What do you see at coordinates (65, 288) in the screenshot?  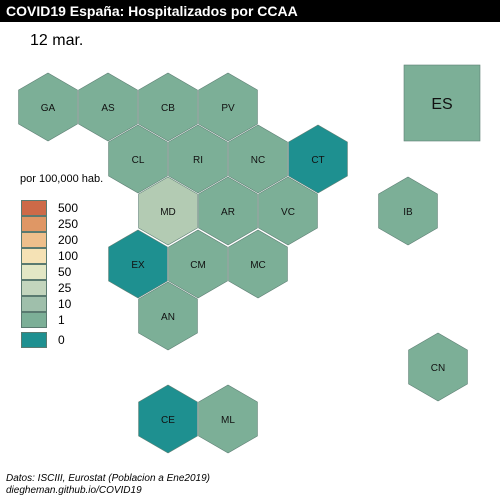 I see `legend-label-25: 25` at bounding box center [65, 288].